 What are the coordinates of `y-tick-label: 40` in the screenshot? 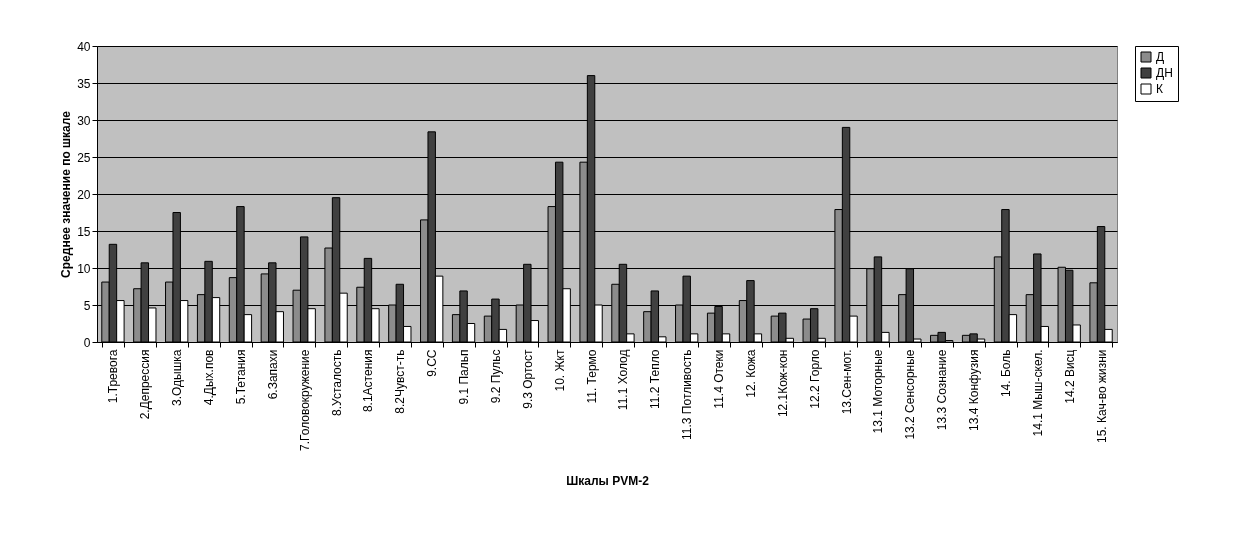 It's located at (84, 46).